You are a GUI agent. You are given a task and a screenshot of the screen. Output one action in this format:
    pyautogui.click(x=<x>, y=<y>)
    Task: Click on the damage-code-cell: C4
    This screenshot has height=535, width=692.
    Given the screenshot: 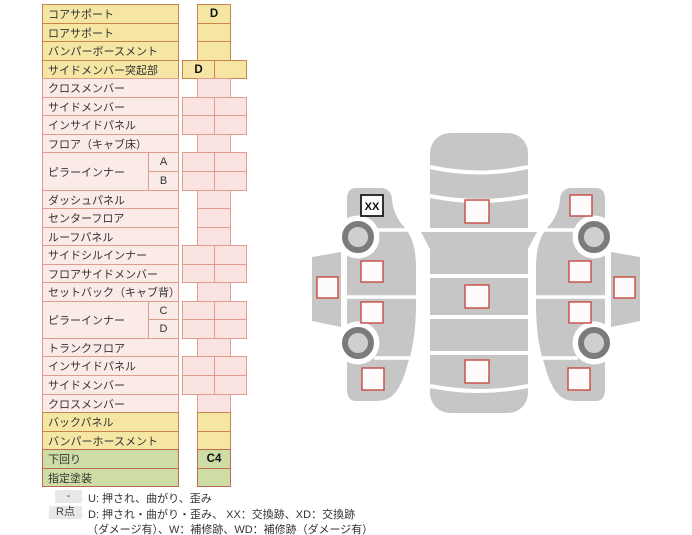 What is the action you would take?
    pyautogui.click(x=214, y=459)
    